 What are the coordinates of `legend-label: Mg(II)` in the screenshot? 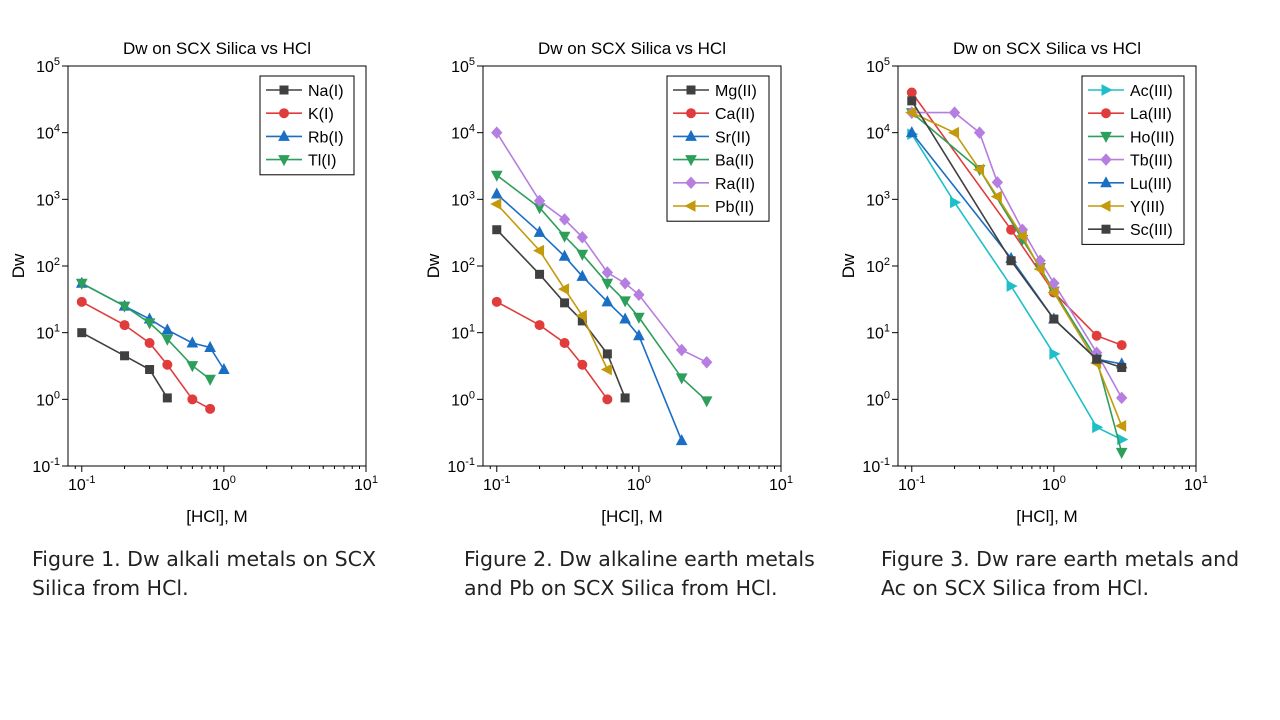 It's located at (736, 91).